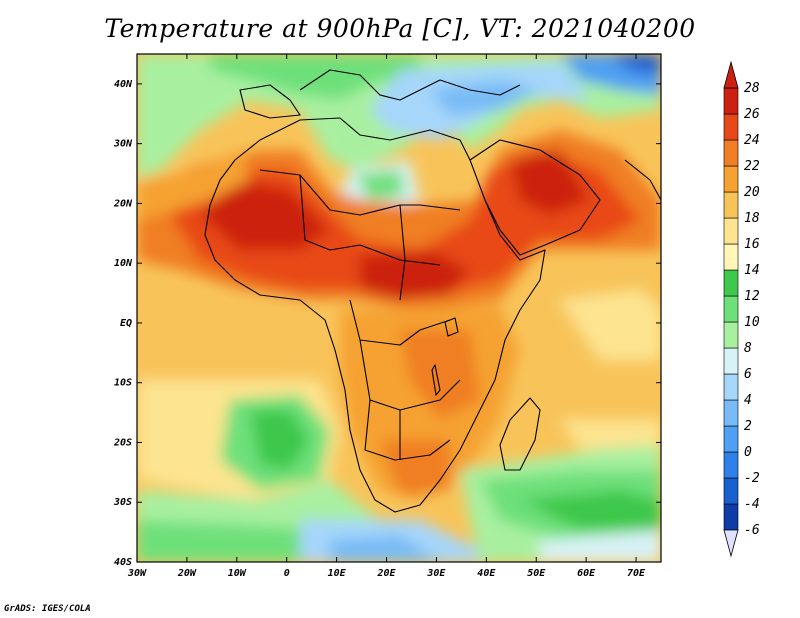 Image resolution: width=800 pixels, height=618 pixels. I want to click on lat-tick-label: 40S, so click(123, 562).